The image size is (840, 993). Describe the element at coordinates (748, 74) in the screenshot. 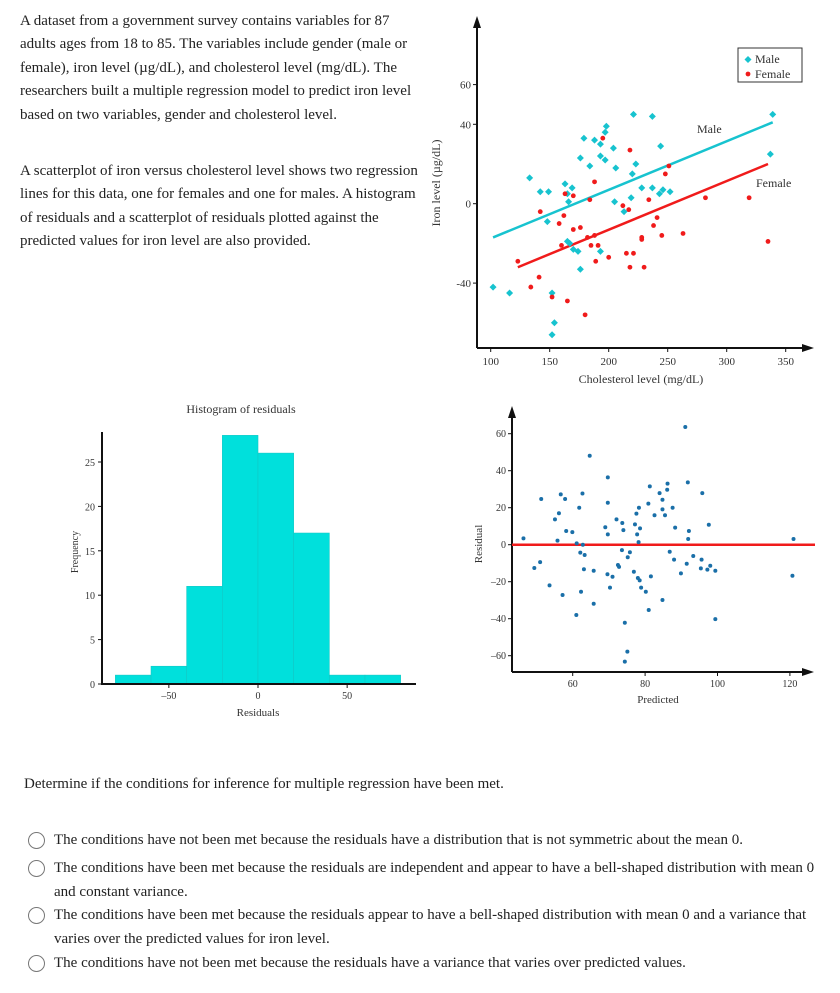

I see `legend-female-dot-icon` at that location.